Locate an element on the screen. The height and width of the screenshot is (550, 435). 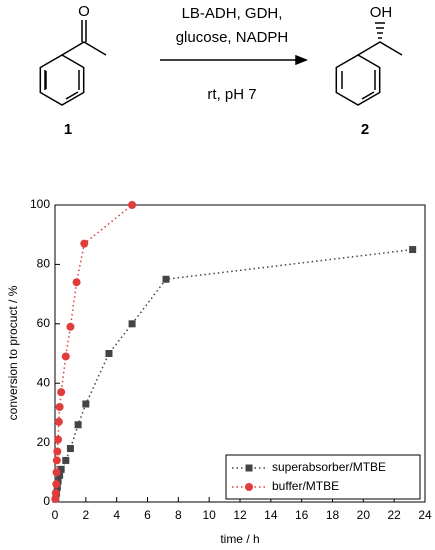
y-tick-label: 0 is located at coordinates (46, 501).